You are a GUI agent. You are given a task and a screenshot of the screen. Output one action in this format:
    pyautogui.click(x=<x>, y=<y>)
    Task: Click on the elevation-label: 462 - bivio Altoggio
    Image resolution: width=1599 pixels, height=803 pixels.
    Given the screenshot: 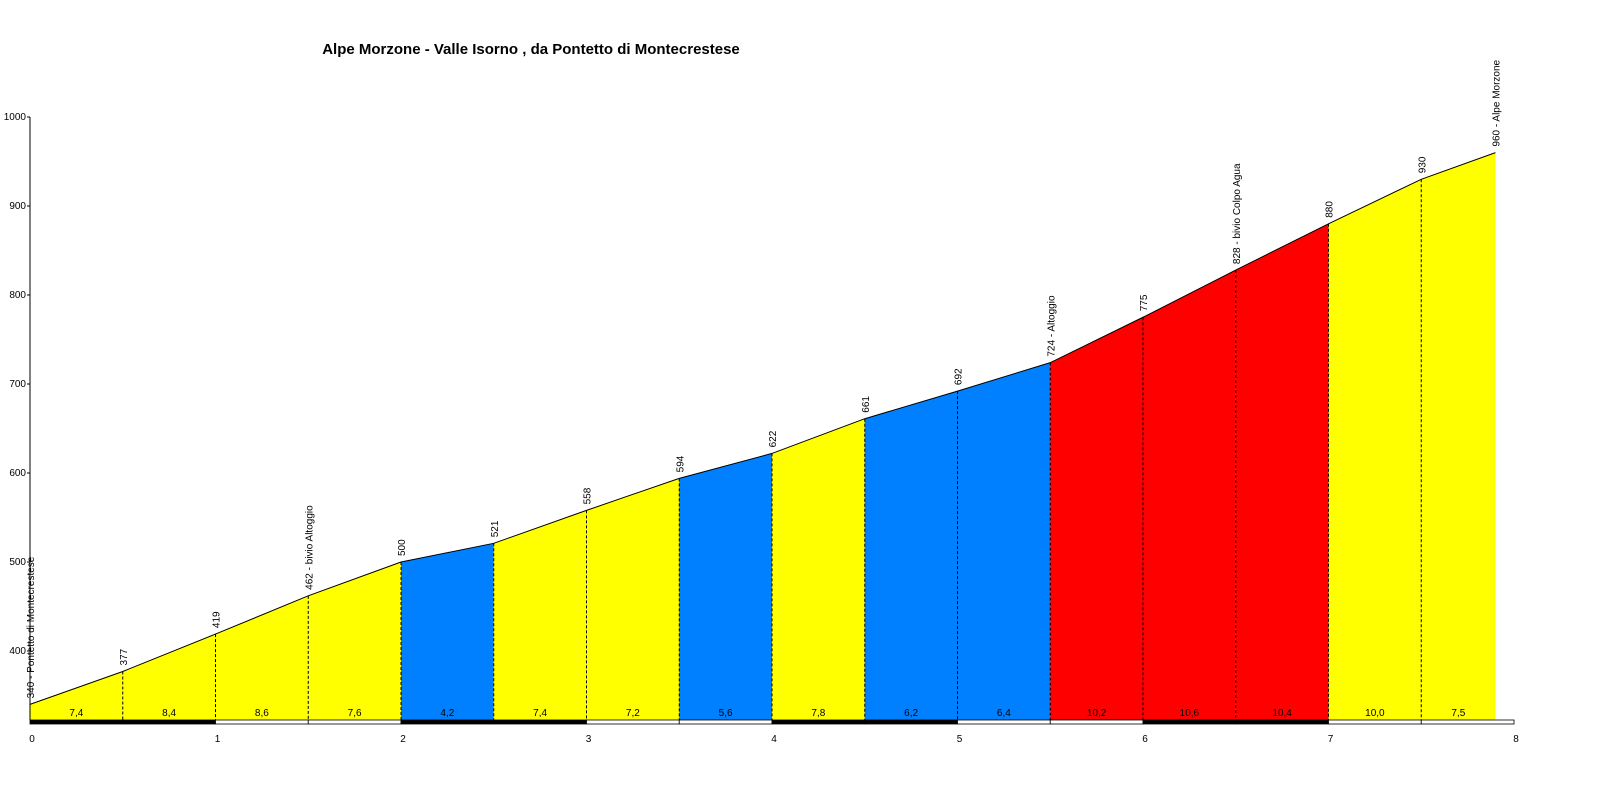 What is the action you would take?
    pyautogui.click(x=309, y=547)
    